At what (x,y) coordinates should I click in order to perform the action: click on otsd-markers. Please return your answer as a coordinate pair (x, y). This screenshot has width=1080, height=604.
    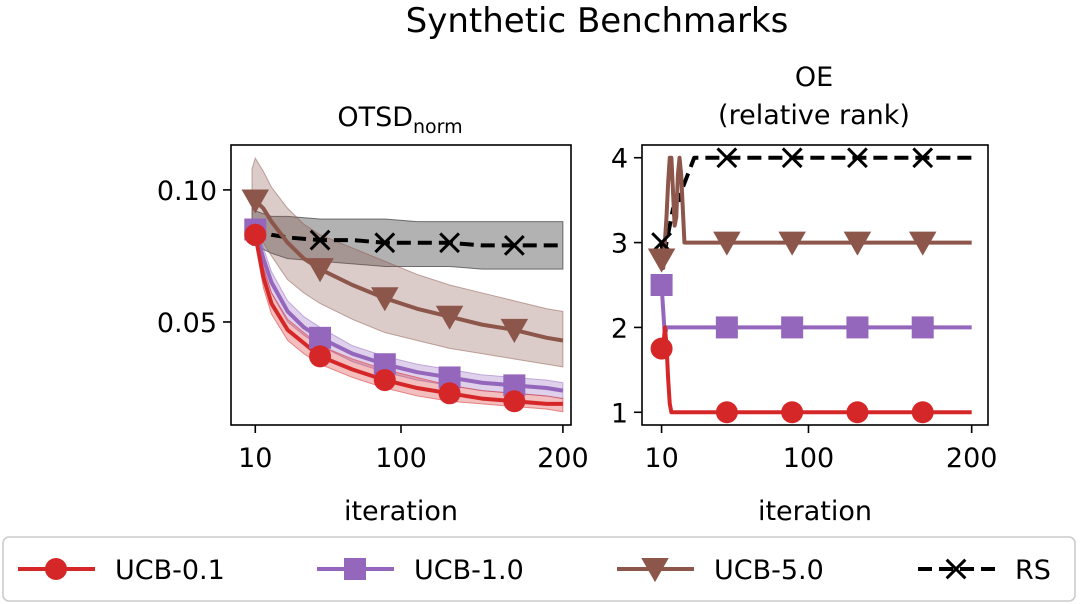
    Looking at the image, I should click on (385, 301).